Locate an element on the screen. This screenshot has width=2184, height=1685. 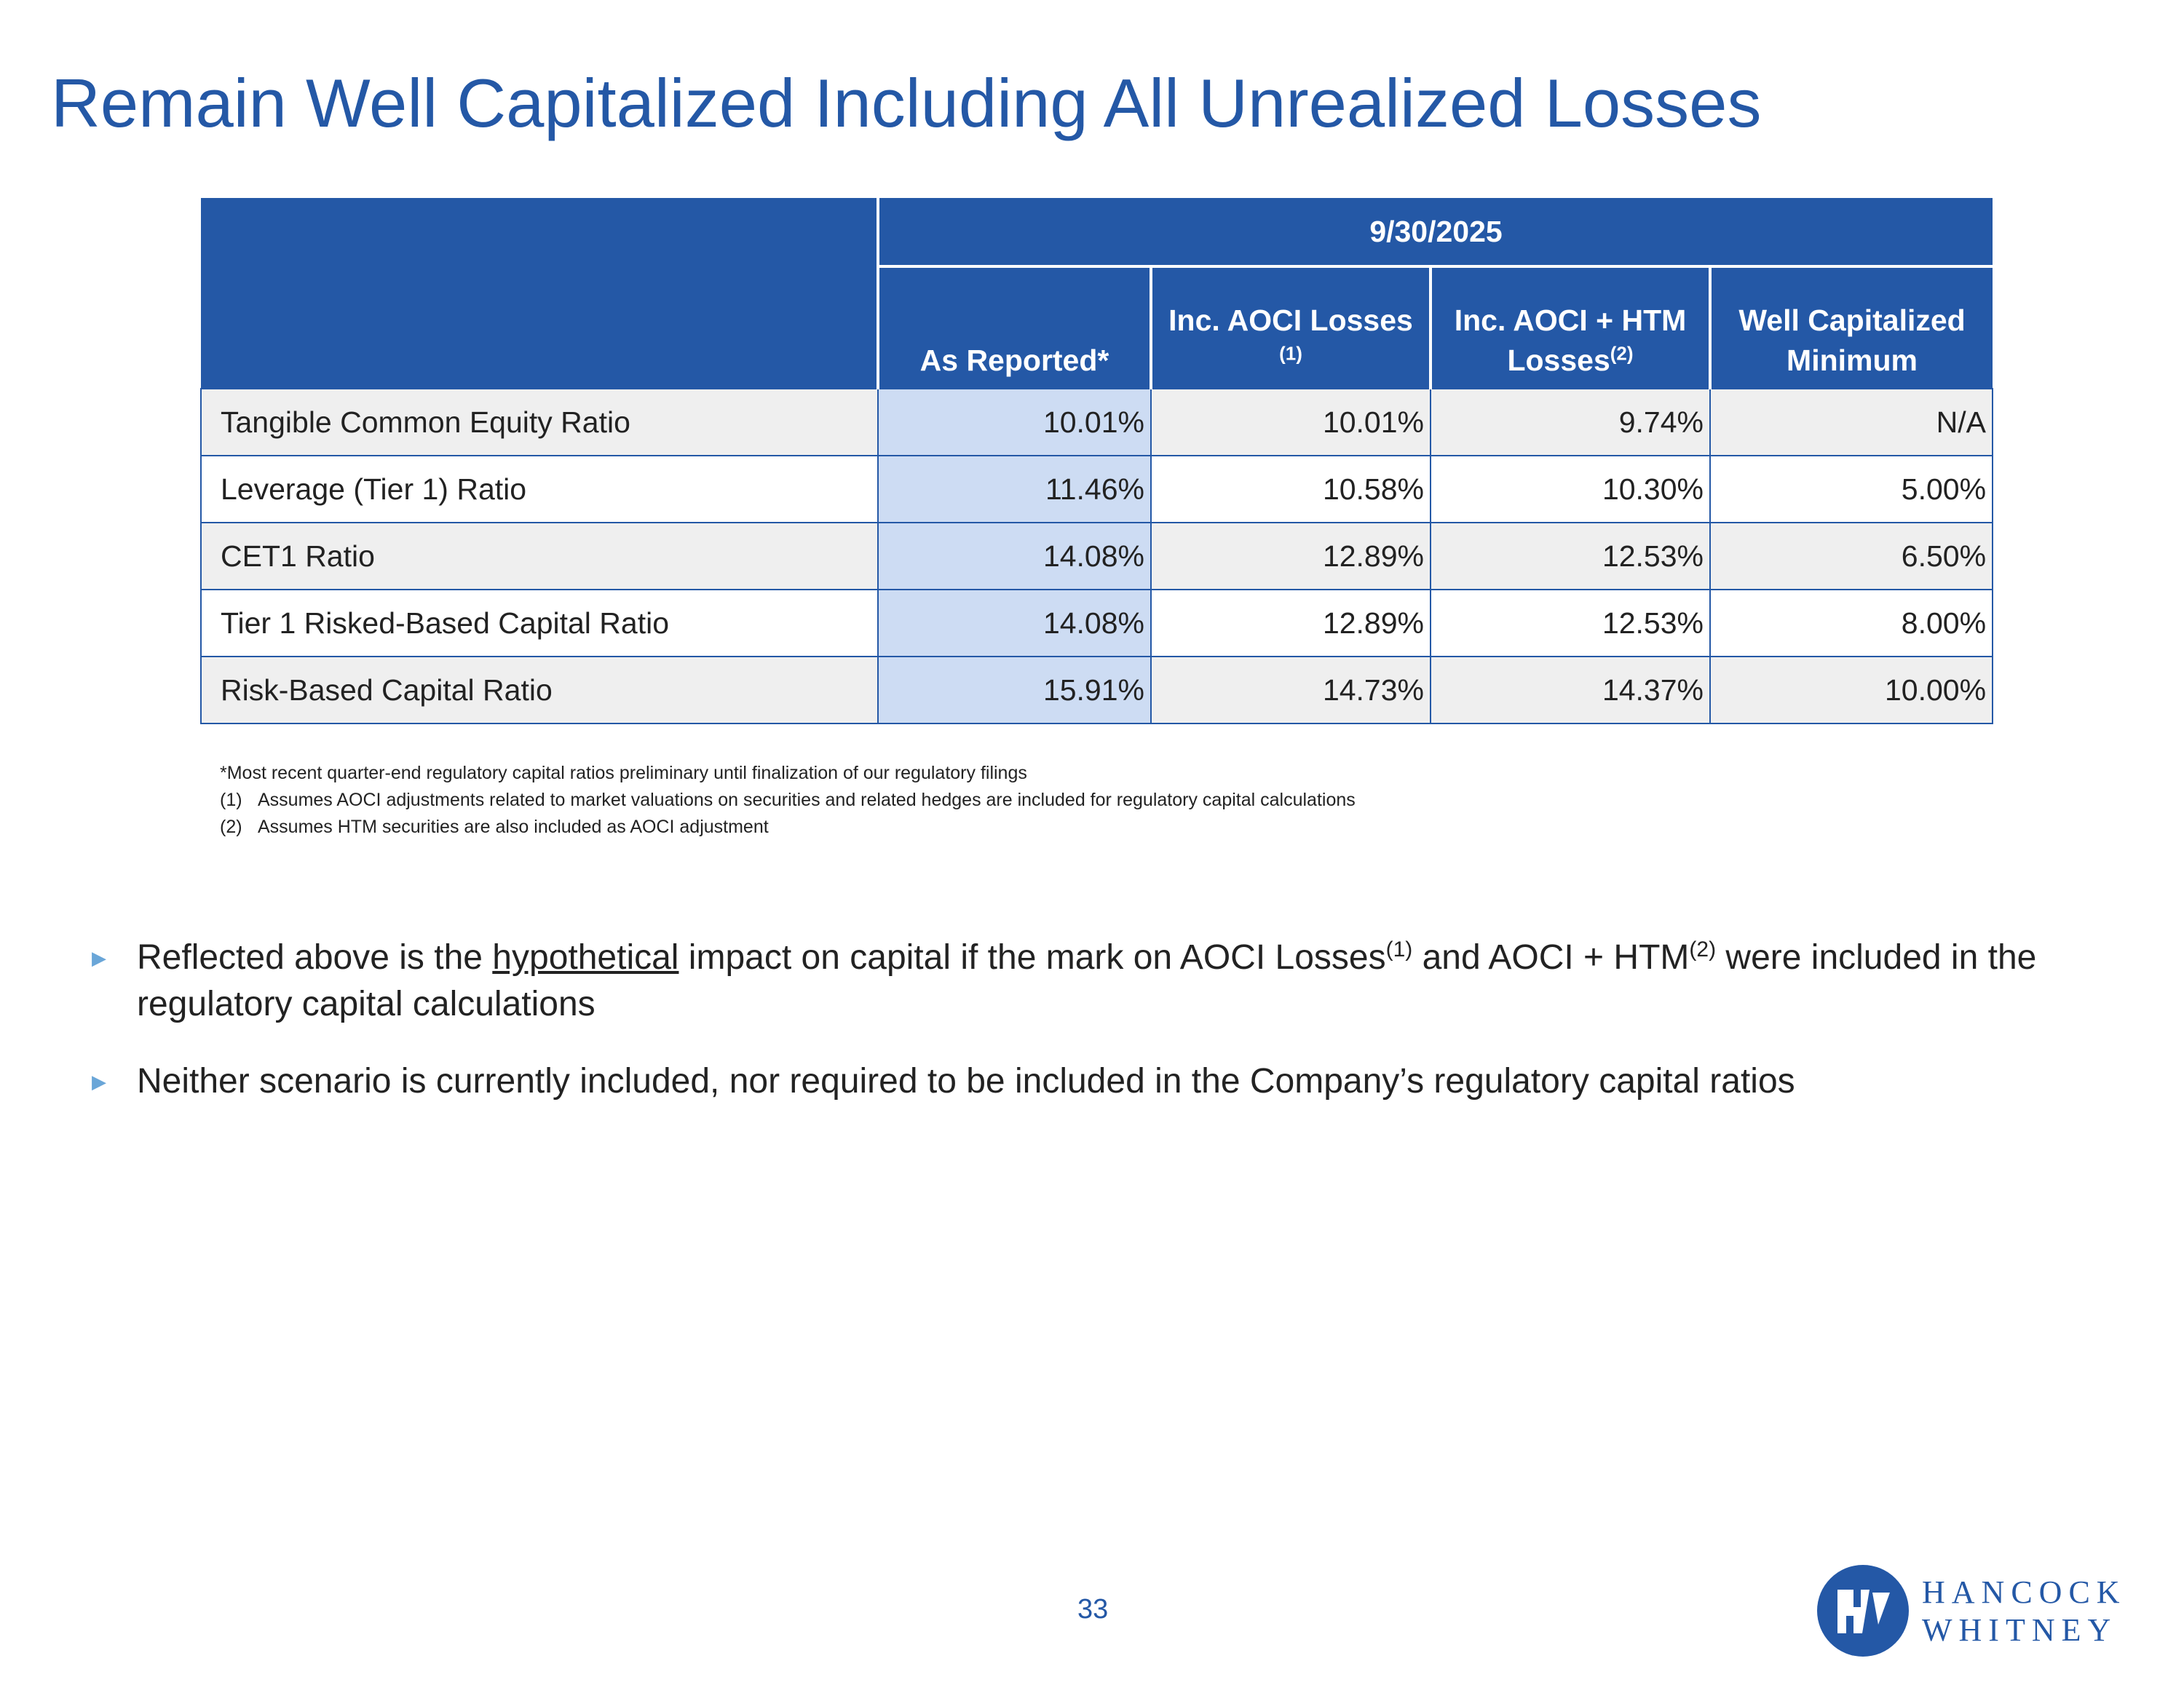
cell-well-capitalized: 8.00% is located at coordinates (1851, 623).